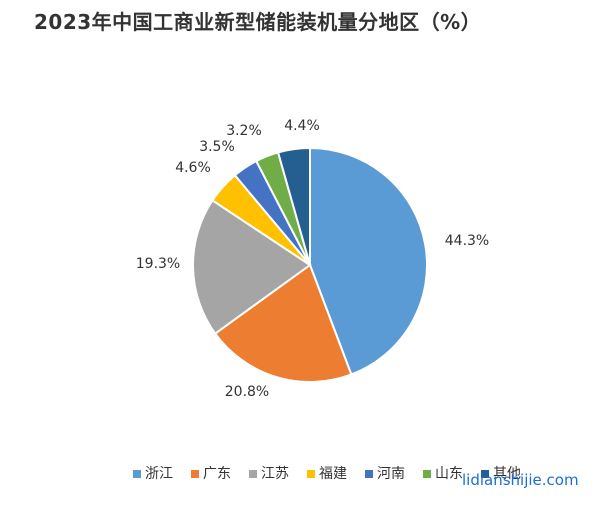 This screenshot has width=600, height=511. Describe the element at coordinates (449, 474) in the screenshot. I see `legend-label: 山东` at that location.